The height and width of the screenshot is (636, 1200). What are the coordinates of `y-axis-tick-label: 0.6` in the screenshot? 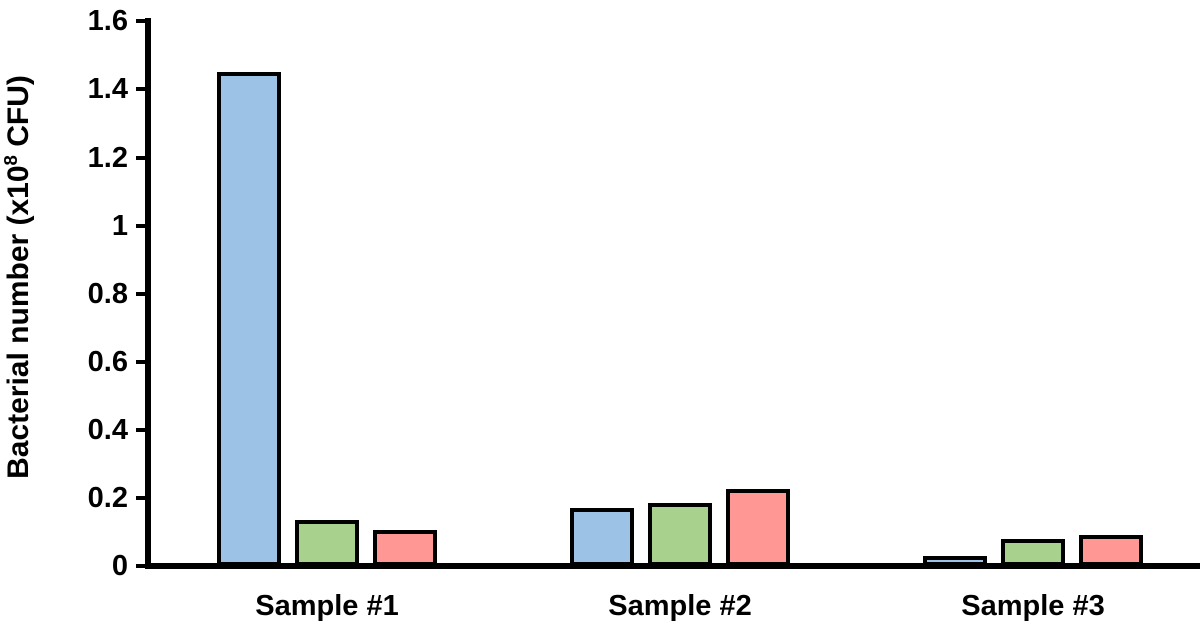 It's located at (107, 361).